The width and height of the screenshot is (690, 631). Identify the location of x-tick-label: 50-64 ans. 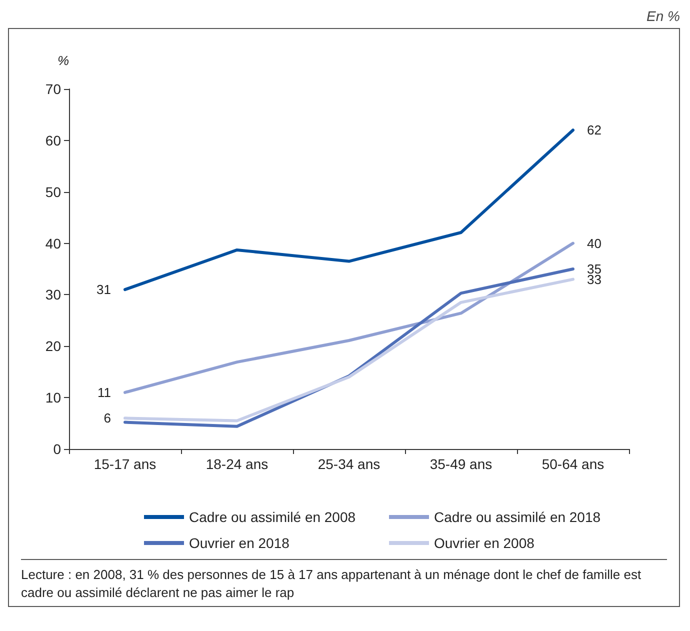
(573, 464).